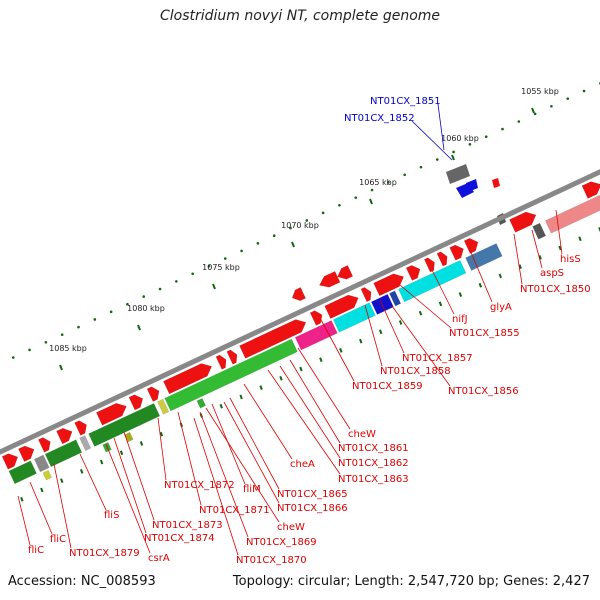  What do you see at coordinates (68, 348) in the screenshot?
I see `ruler-label: 1085 kbp` at bounding box center [68, 348].